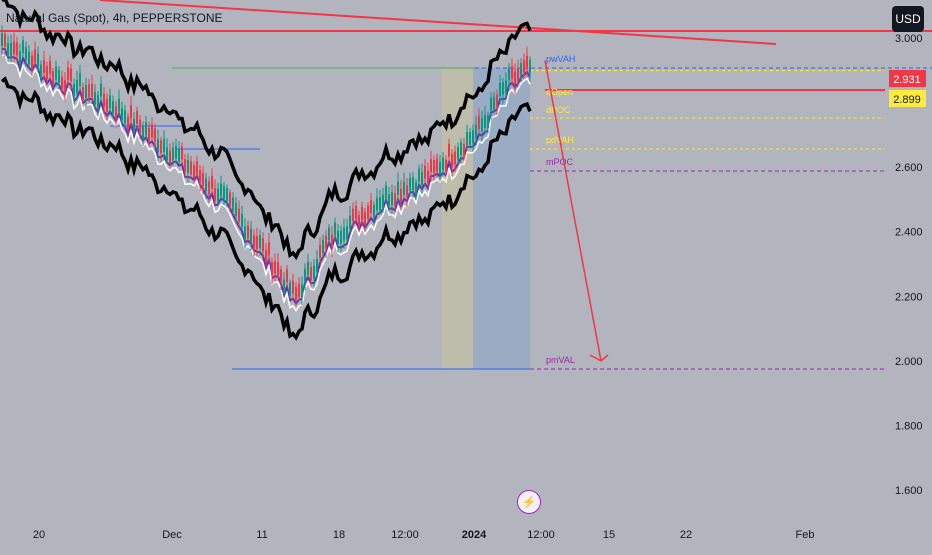 The height and width of the screenshot is (555, 932). Describe the element at coordinates (405, 535) in the screenshot. I see `x-tick-label: 12:00` at that location.